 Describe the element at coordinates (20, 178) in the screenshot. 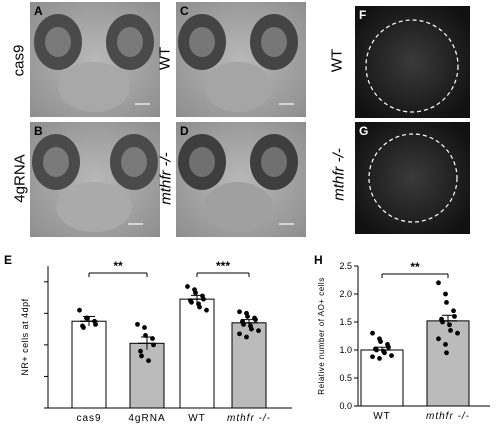

I see `panel-b-side-label: 4gRNA` at that location.